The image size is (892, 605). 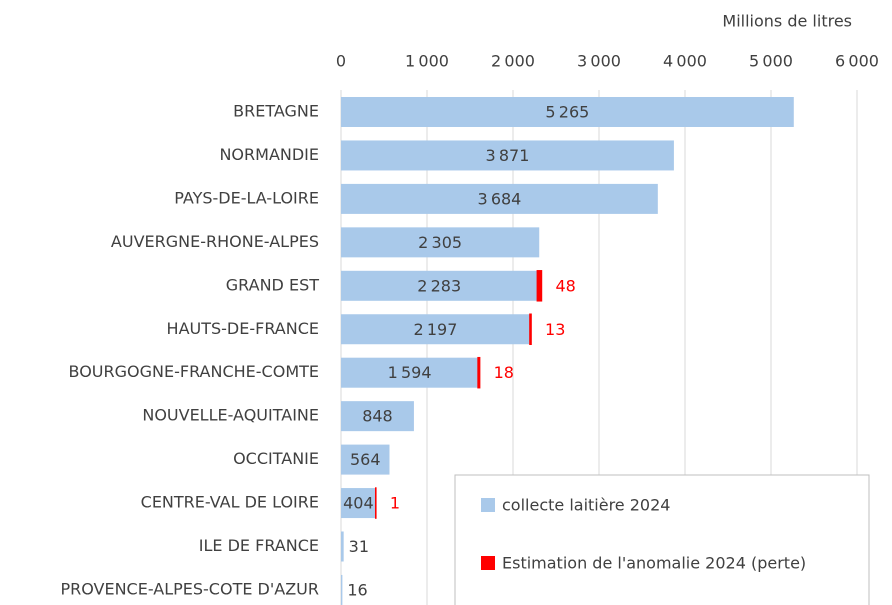 I want to click on value-label: 31, so click(x=359, y=546).